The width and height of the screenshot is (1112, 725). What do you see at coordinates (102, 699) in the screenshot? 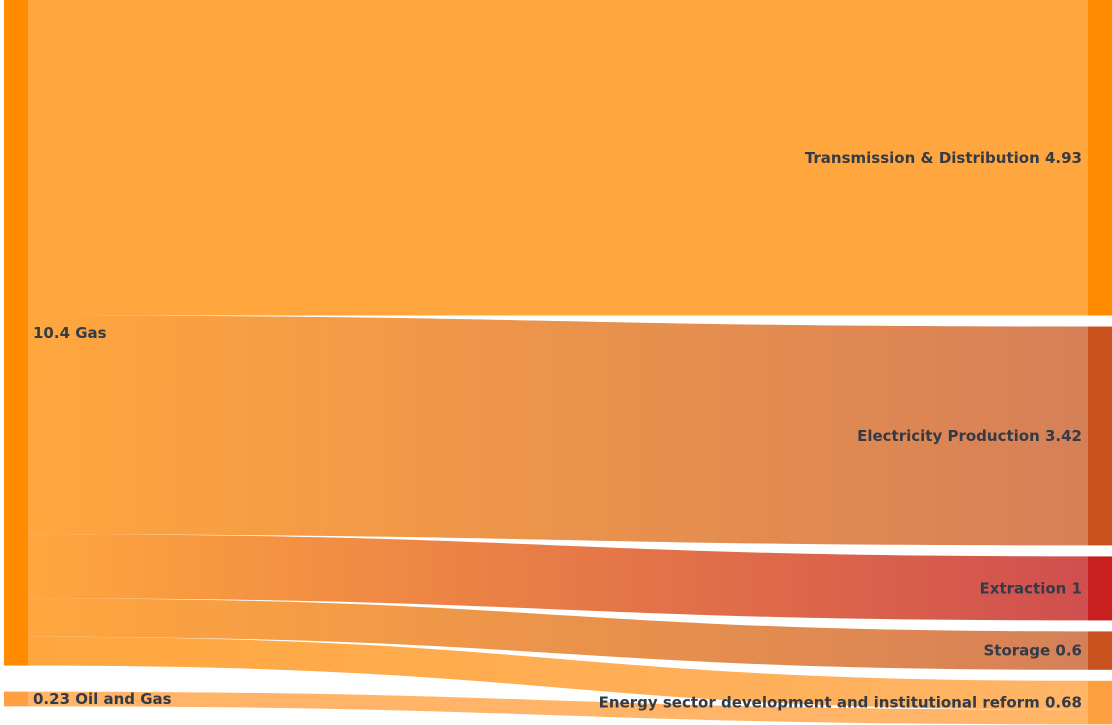
I see `sankey-label-oil_gas: 0.23 Oil and Gas` at bounding box center [102, 699].